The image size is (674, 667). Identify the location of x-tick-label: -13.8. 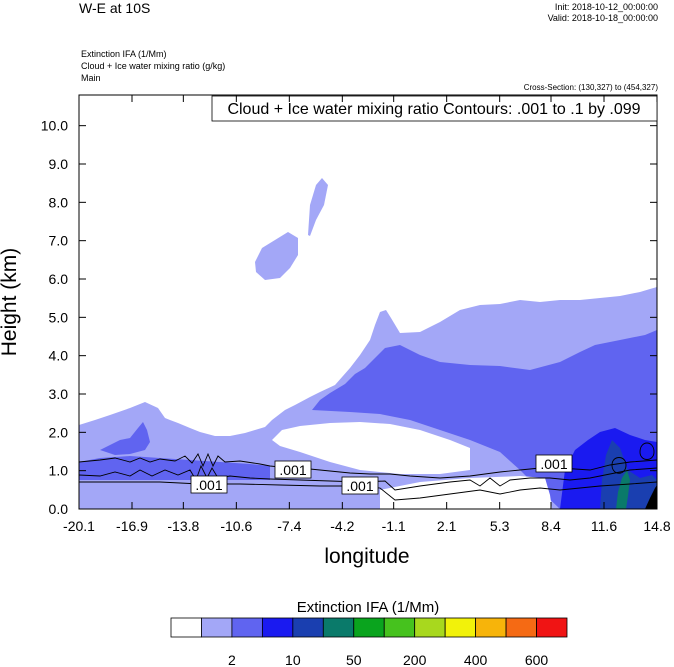
(183, 526).